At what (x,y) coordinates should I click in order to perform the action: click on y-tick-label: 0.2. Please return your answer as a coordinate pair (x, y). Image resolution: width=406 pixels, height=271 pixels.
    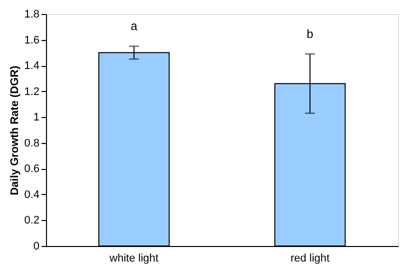
    Looking at the image, I should click on (32, 220).